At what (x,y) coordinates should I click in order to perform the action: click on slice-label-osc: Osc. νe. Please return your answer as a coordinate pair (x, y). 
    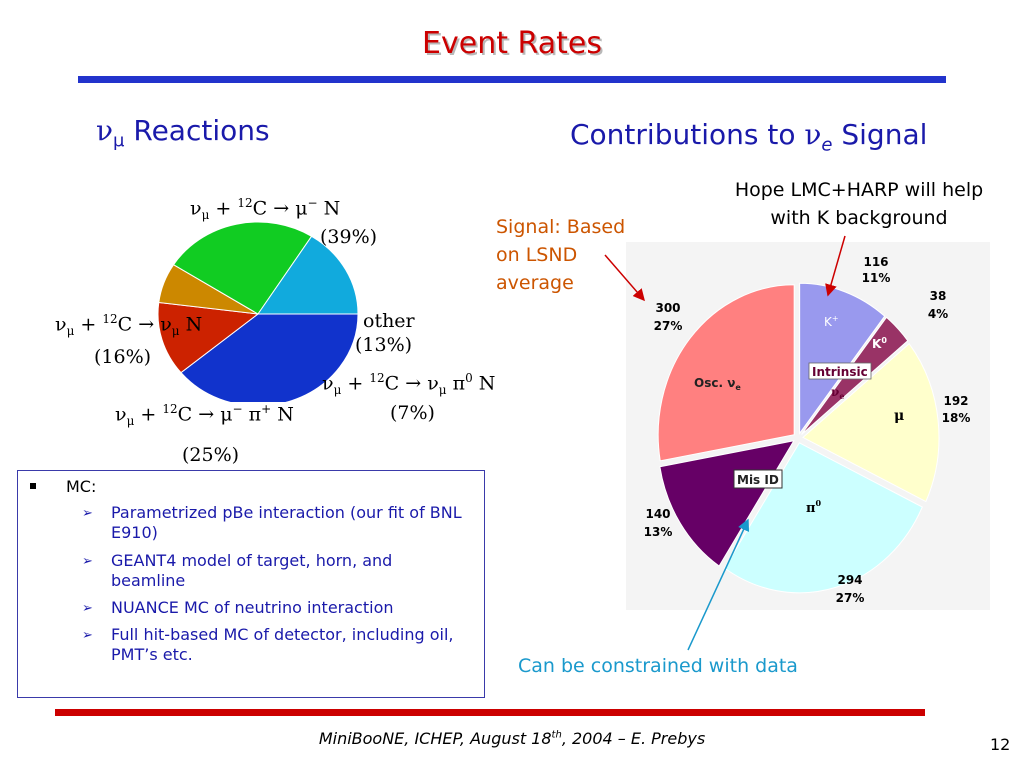
    Looking at the image, I should click on (717, 384).